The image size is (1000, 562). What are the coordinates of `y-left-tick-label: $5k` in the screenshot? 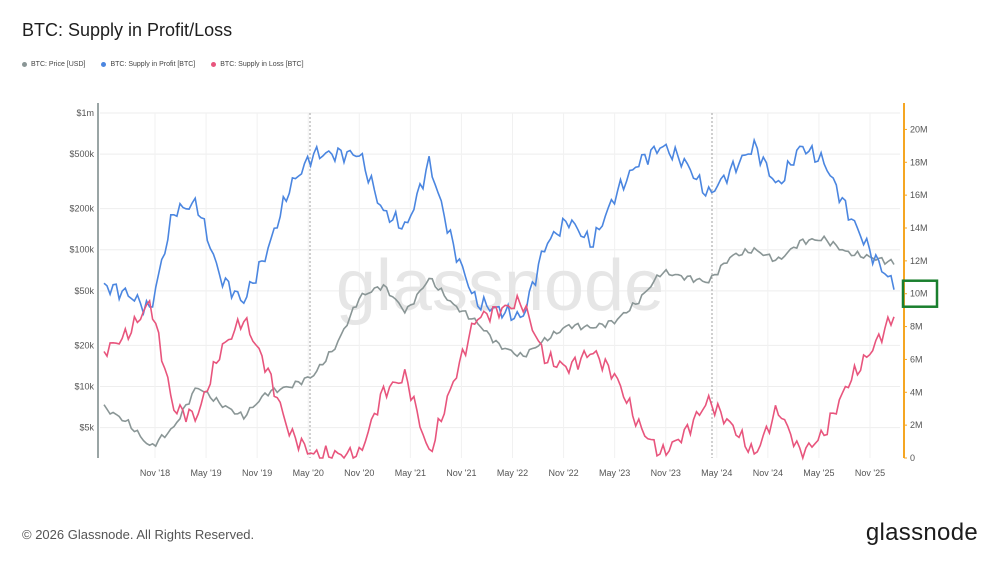 It's located at (86, 428).